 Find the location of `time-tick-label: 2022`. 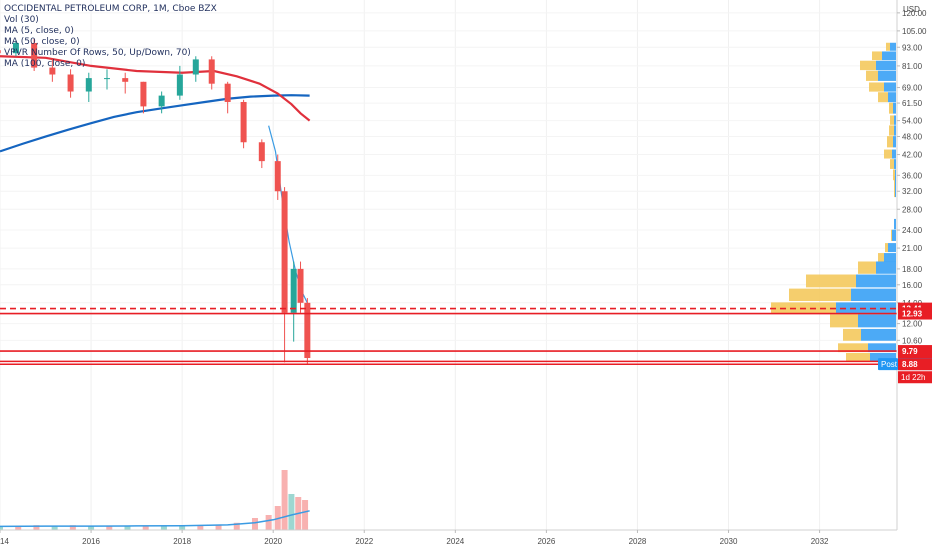

time-tick-label: 2022 is located at coordinates (364, 541).